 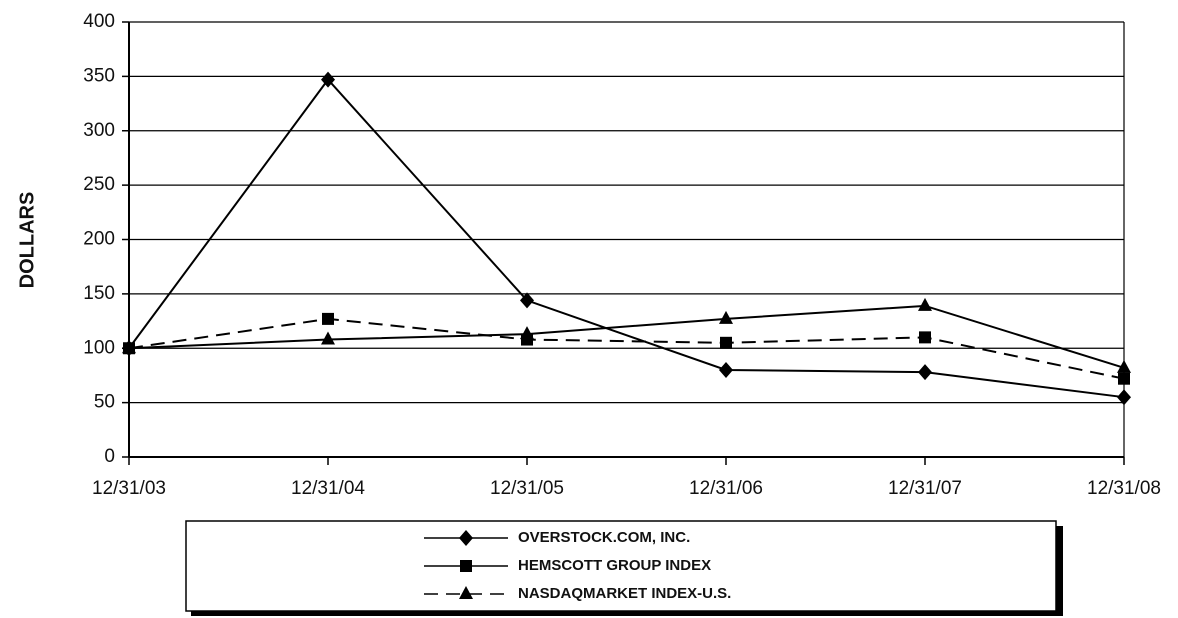 I want to click on y-tick-label: 50, so click(x=104, y=402).